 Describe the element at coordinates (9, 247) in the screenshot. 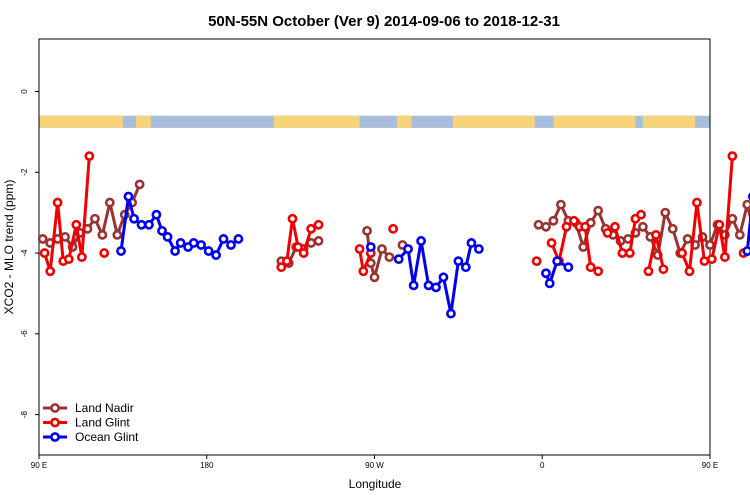

I see `y-axis-label: XCO2 - MLO trend (ppm)` at that location.